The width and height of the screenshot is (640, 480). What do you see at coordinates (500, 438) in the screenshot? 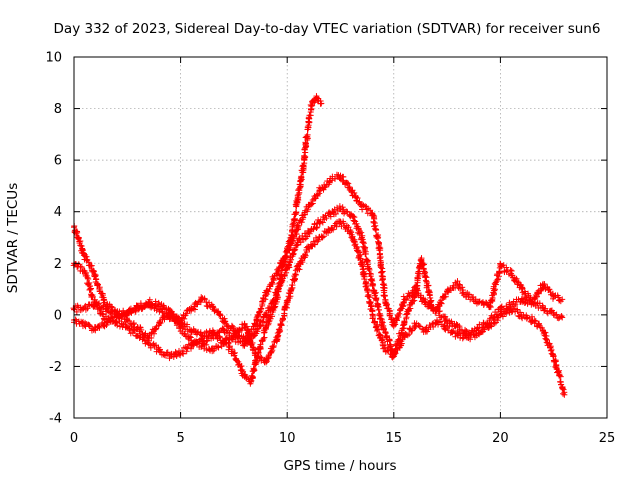
I see `x-tick-label-4: 20` at bounding box center [500, 438].